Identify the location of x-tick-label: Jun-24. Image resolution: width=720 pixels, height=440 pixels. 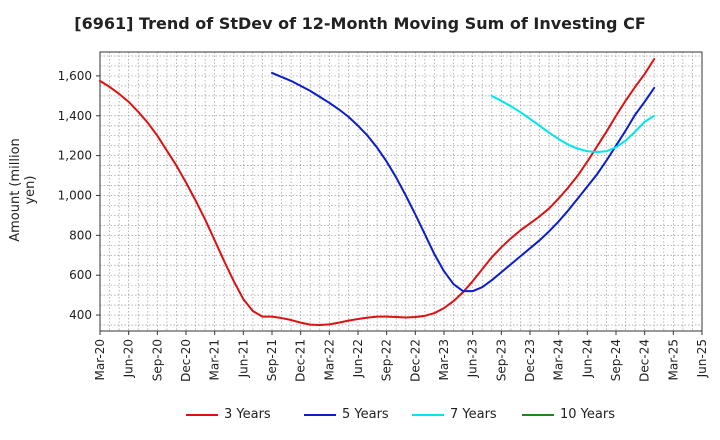
(587, 358).